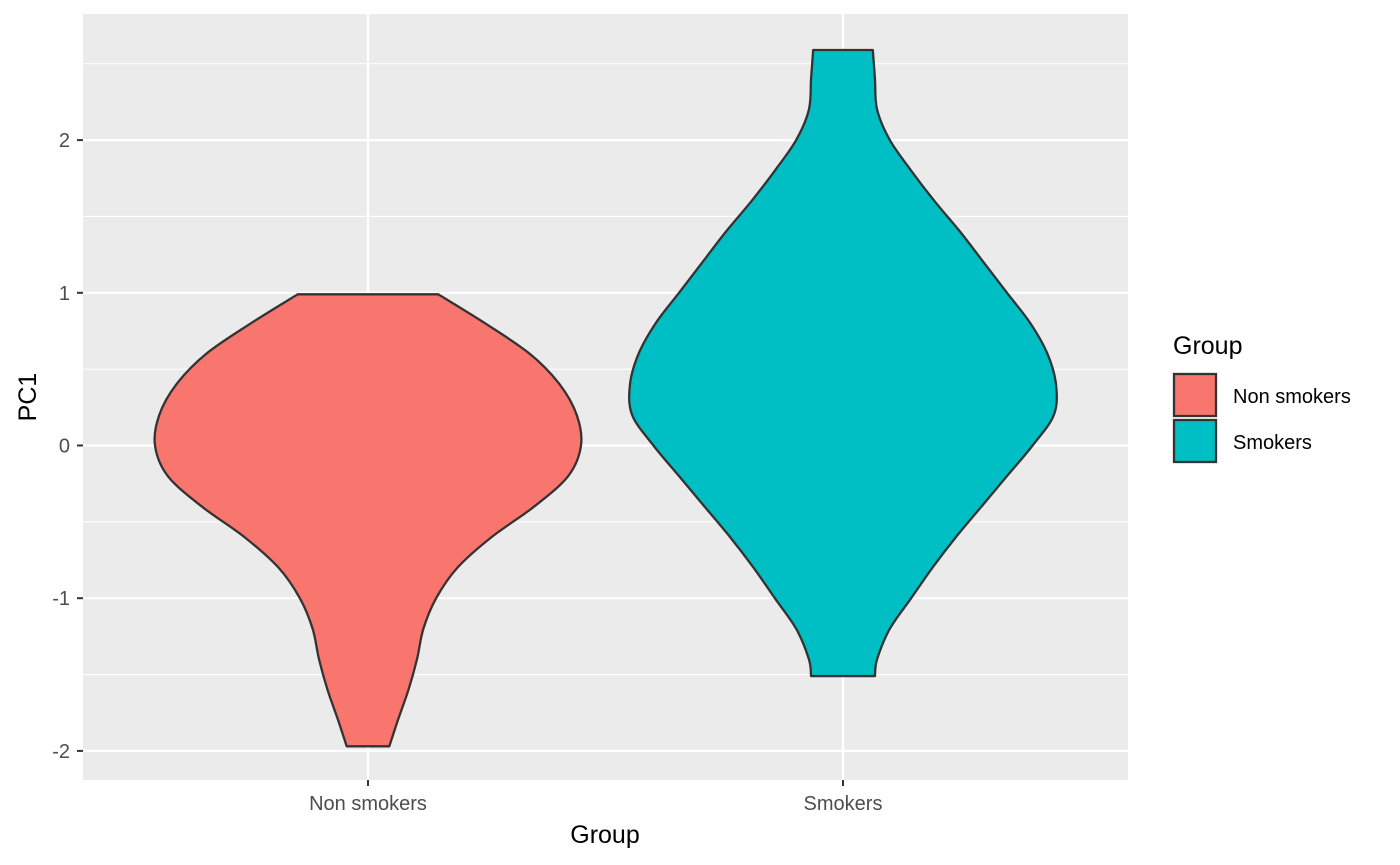 Image resolution: width=1400 pixels, height=865 pixels. I want to click on x-tick-label: Smokers, so click(843, 804).